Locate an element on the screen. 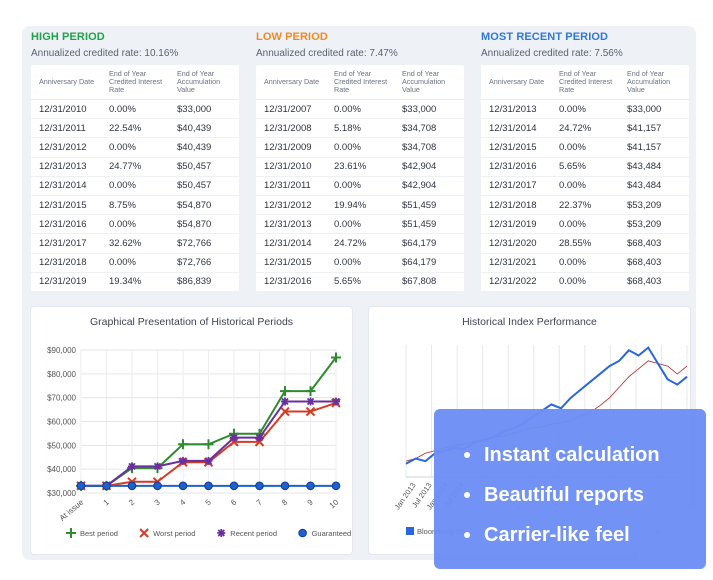 The image size is (713, 580). period-rate: Annualized credited rate: 10.16% is located at coordinates (105, 53).